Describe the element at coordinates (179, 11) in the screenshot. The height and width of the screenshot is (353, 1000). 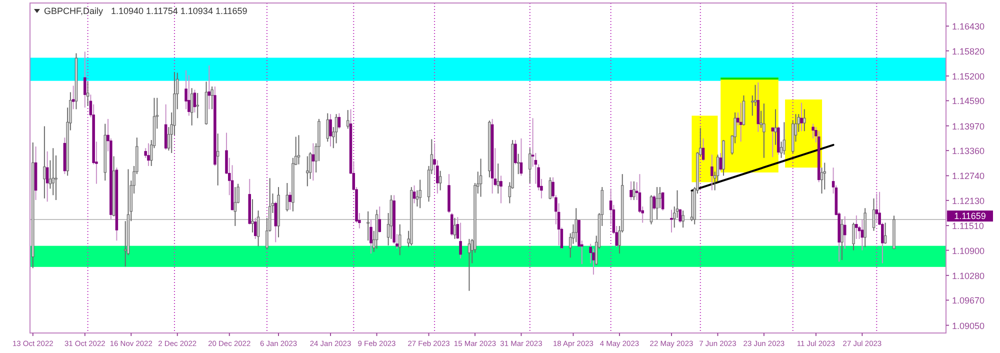
I see `chart-subtitle: 1.10940 1.11754 1.10934 1.11659` at that location.